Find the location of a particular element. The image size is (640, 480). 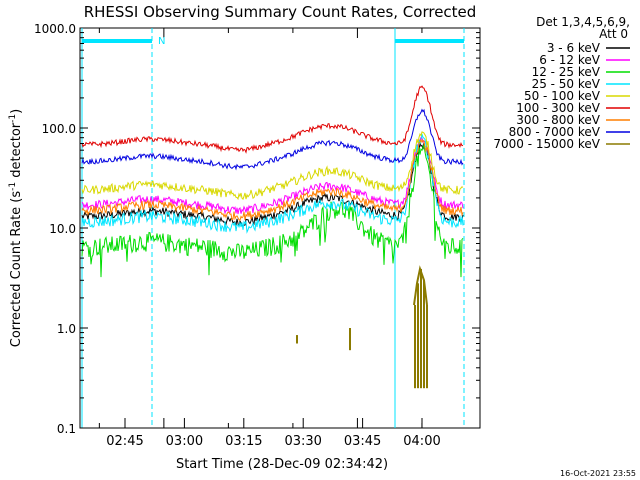

y-axis-label-mid: detector is located at coordinates (16, 152).